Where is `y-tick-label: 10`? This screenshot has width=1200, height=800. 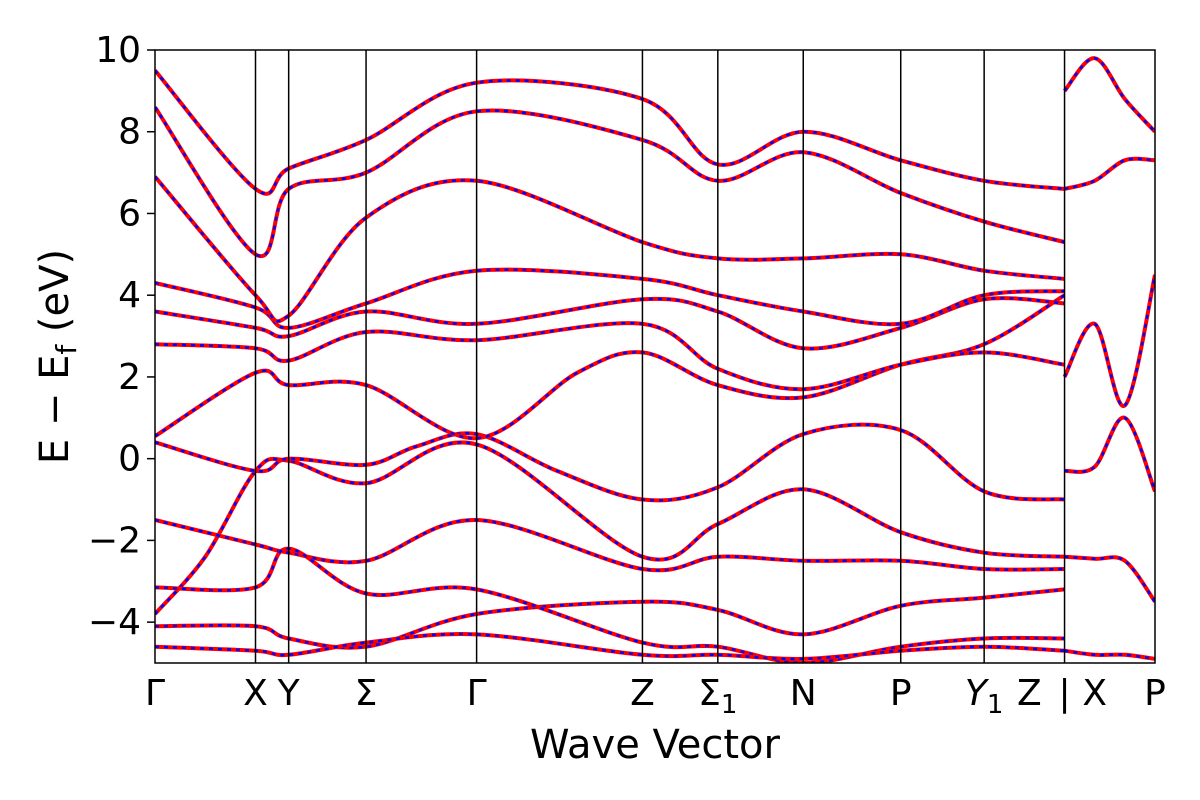 y-tick-label: 10 is located at coordinates (118, 50).